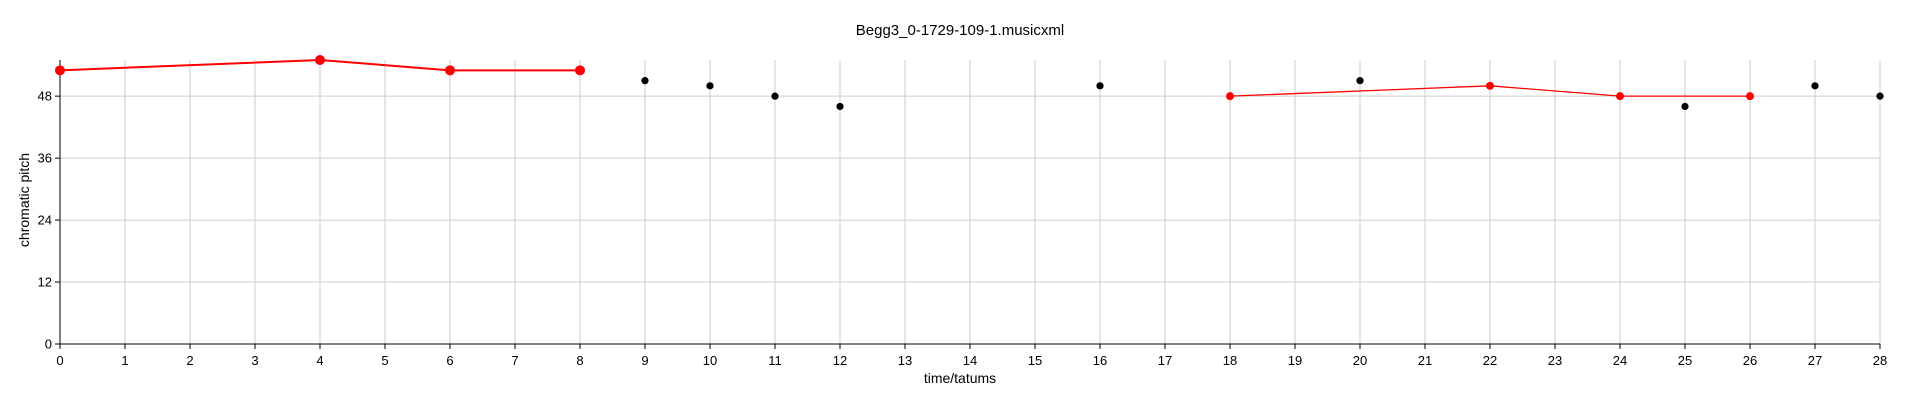 The image size is (1920, 401). I want to click on x-tick-label: 8, so click(579, 360).